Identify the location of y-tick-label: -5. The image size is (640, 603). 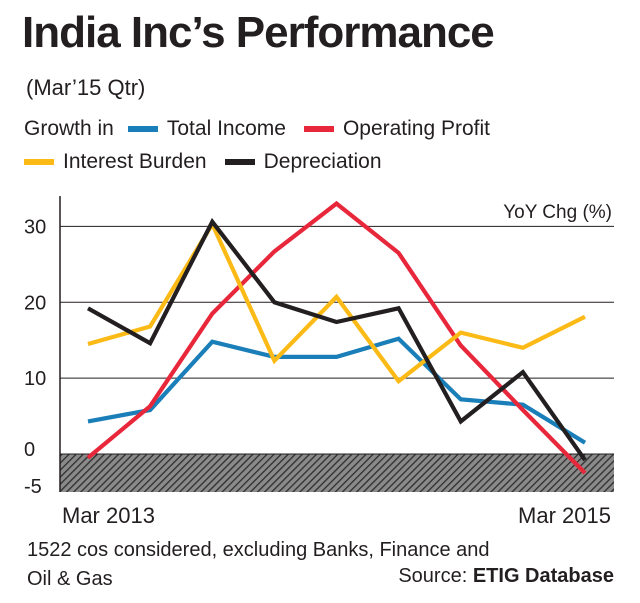
(33, 487).